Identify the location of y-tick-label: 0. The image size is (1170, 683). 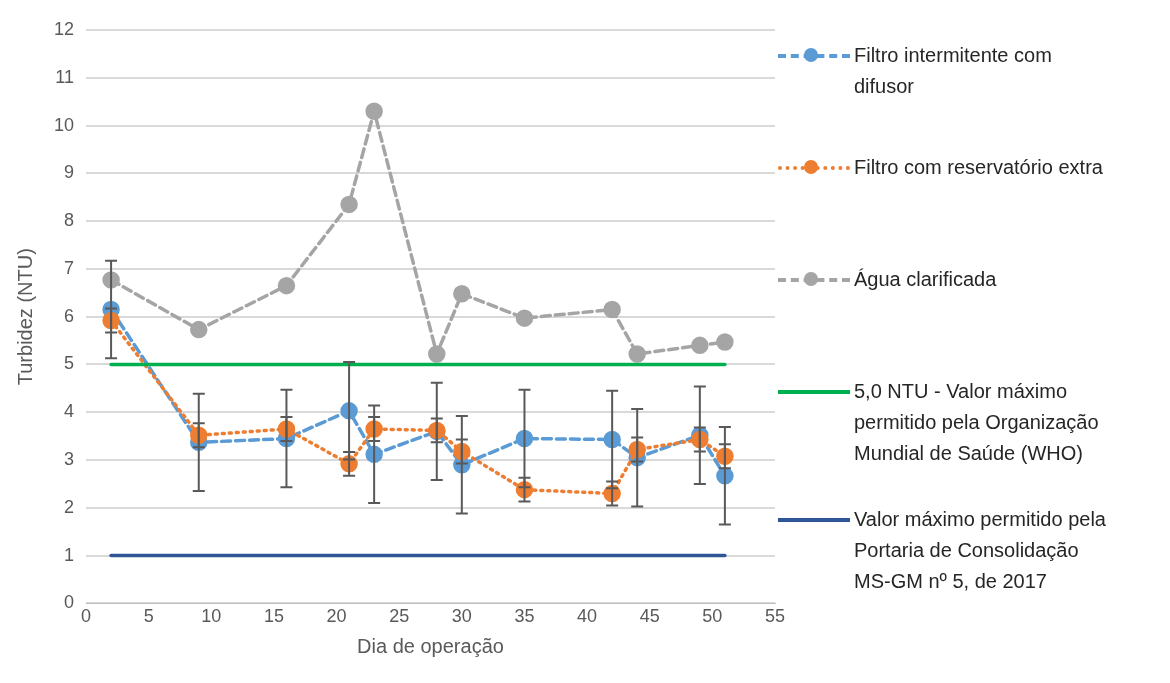
(69, 602).